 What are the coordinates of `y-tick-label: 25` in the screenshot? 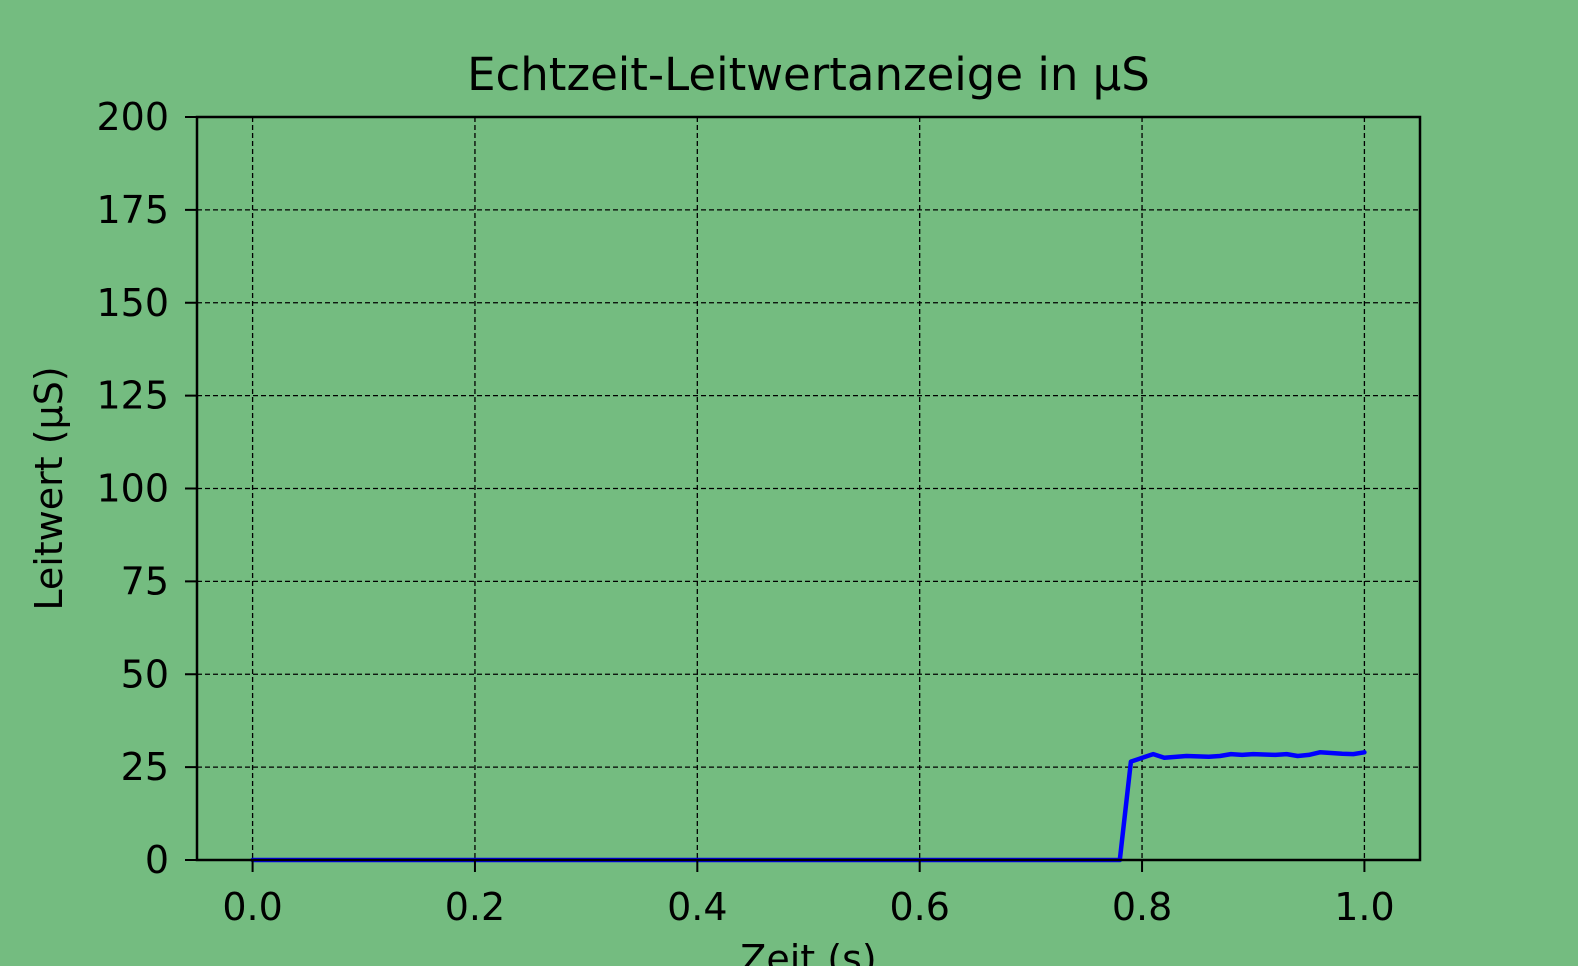 It's located at (145, 767).